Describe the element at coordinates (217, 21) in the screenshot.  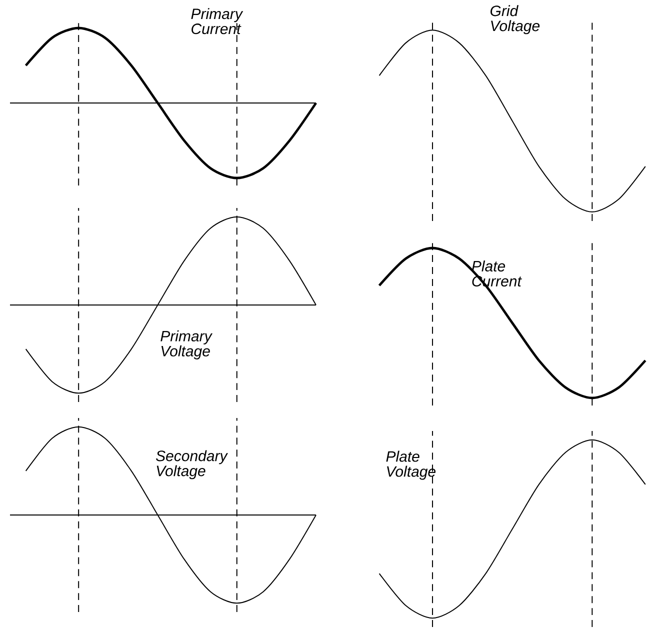
I see `annotation: Primary Current` at that location.